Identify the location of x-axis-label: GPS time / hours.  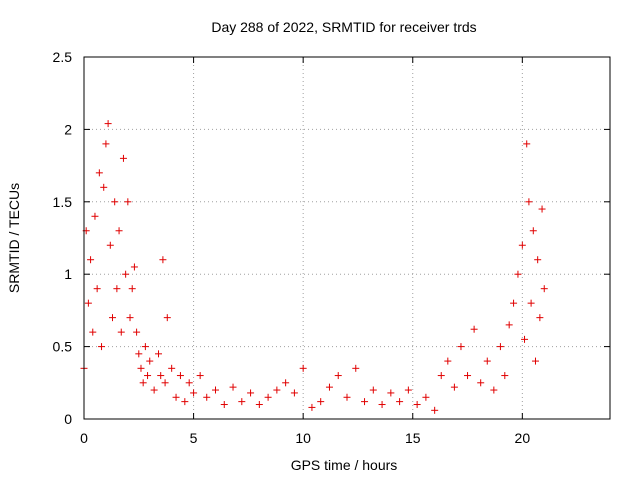
(344, 465).